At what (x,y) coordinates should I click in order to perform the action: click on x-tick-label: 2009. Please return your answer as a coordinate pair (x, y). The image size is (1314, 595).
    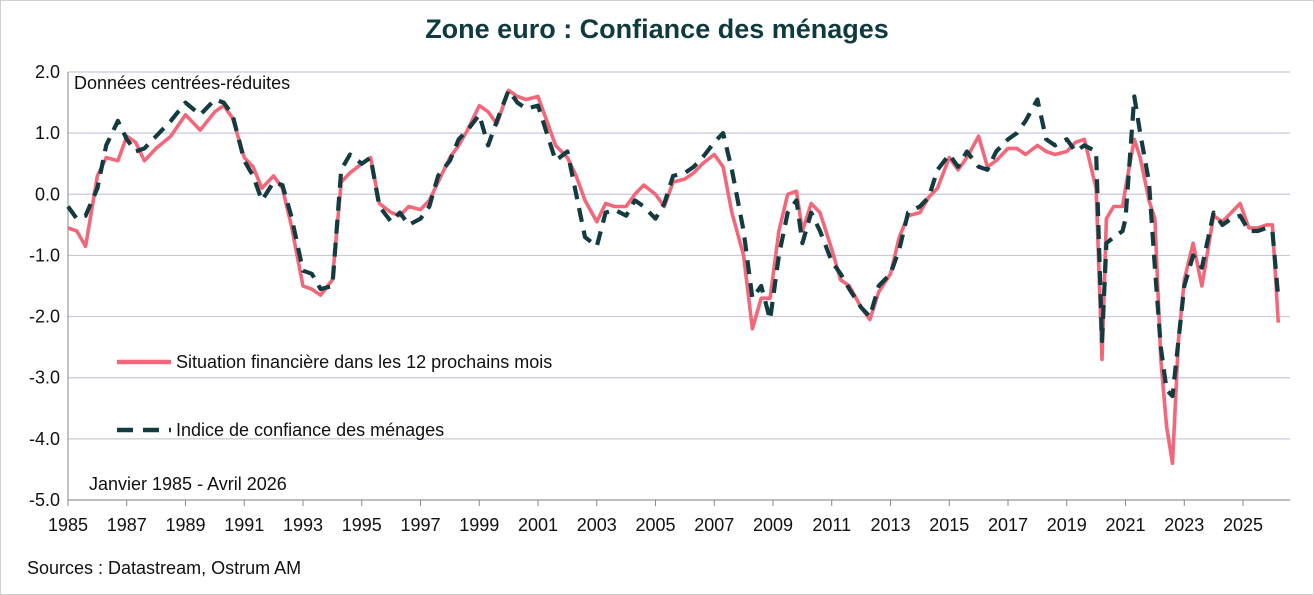
    Looking at the image, I should click on (773, 525).